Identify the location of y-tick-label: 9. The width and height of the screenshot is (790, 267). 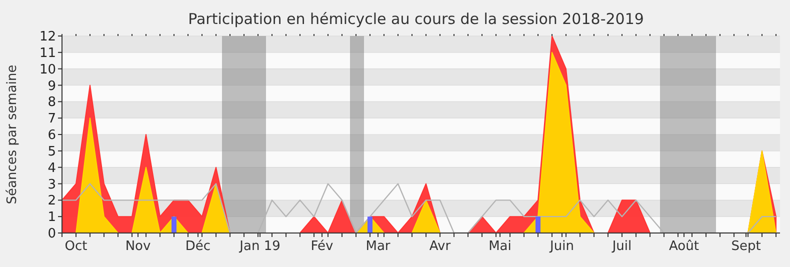
(52, 86).